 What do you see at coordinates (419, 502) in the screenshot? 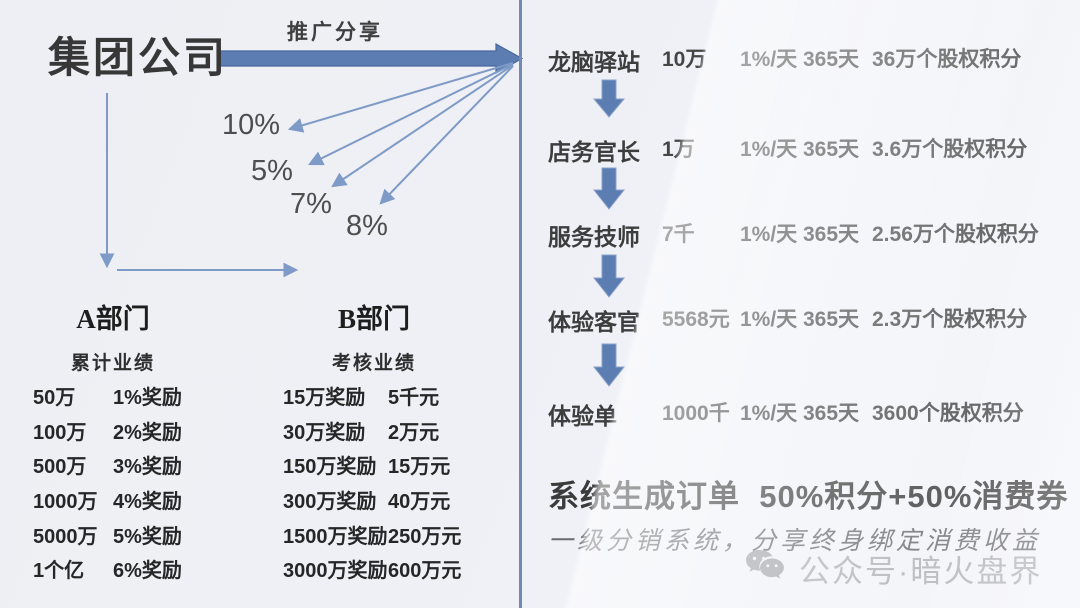
I see `dept-b-bonus: 40万元` at bounding box center [419, 502].